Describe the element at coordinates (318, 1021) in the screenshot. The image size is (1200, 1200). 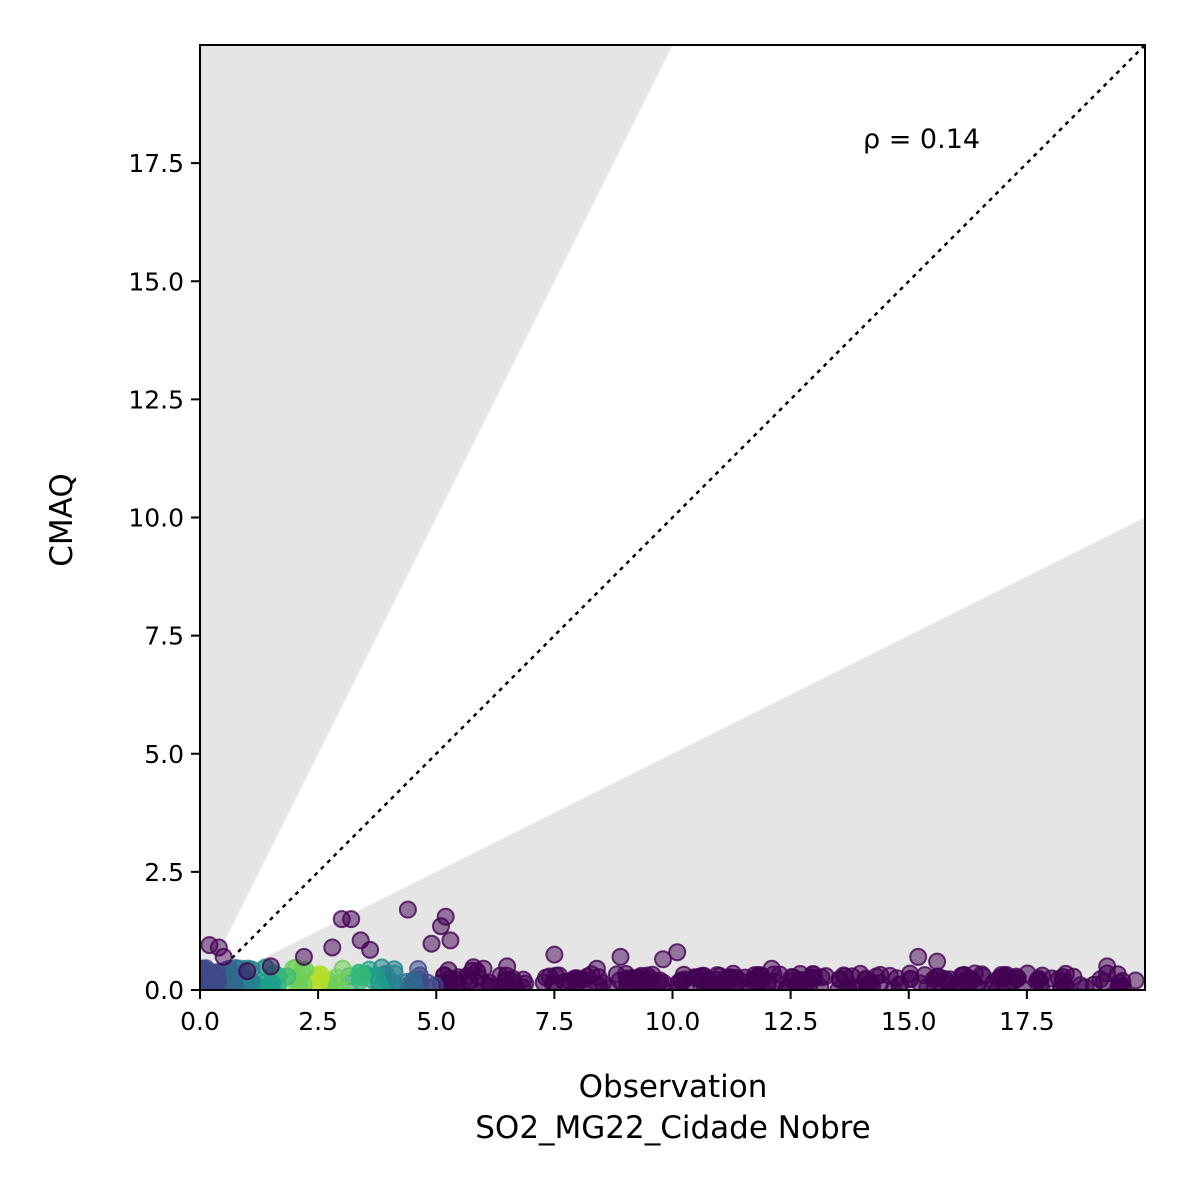
I see `x-tick-label: 2.5` at that location.